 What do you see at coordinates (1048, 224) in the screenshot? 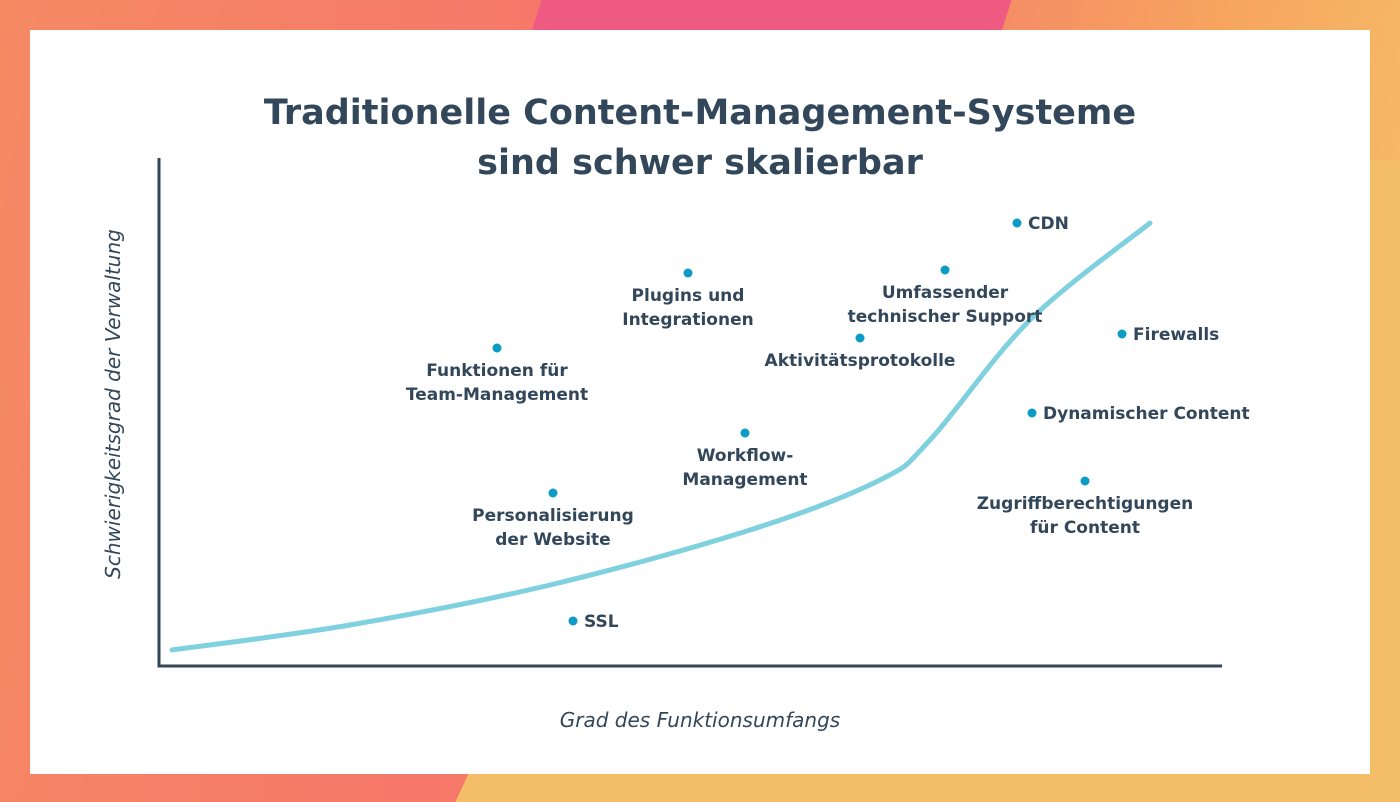
I see `data-point-label: CDN` at bounding box center [1048, 224].